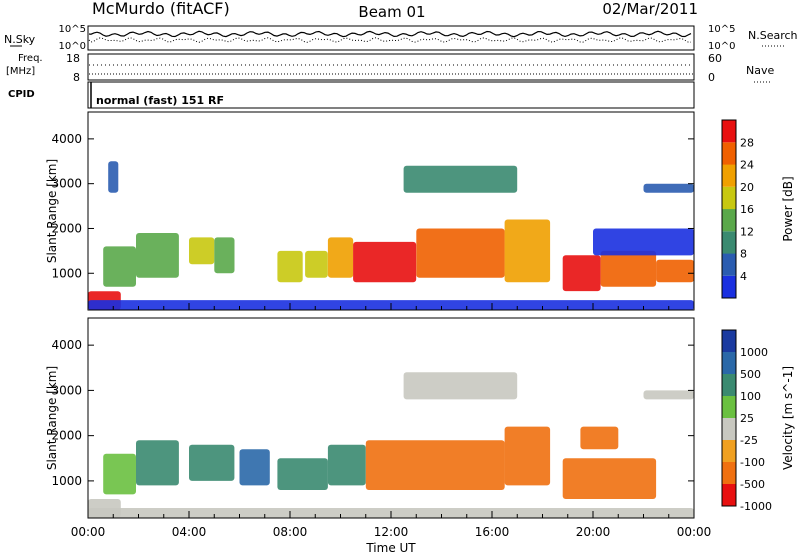  What do you see at coordinates (747, 187) in the screenshot?
I see `power-colorbar-tick: 20` at bounding box center [747, 187].